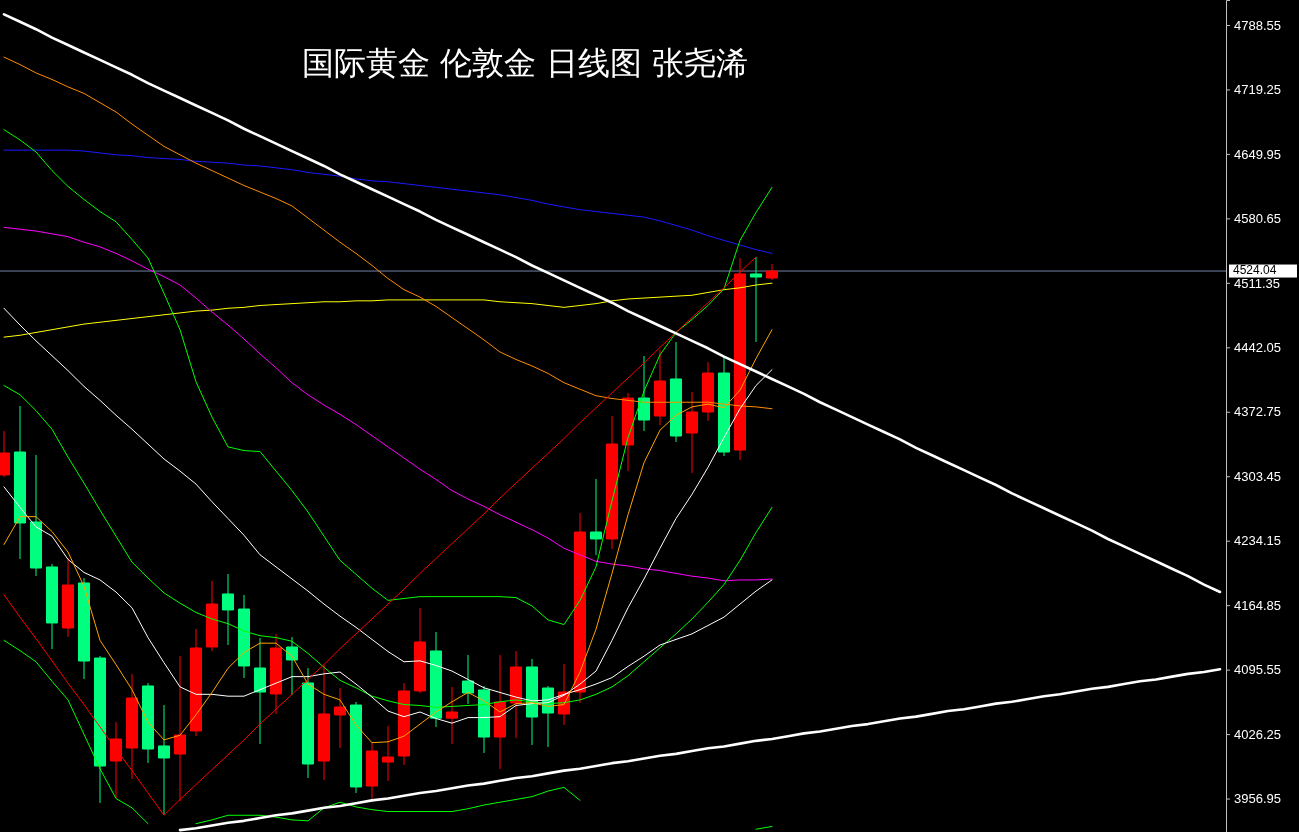 The image size is (1299, 832). Describe the element at coordinates (1257, 283) in the screenshot. I see `y-tick-label: 4511.35` at that location.